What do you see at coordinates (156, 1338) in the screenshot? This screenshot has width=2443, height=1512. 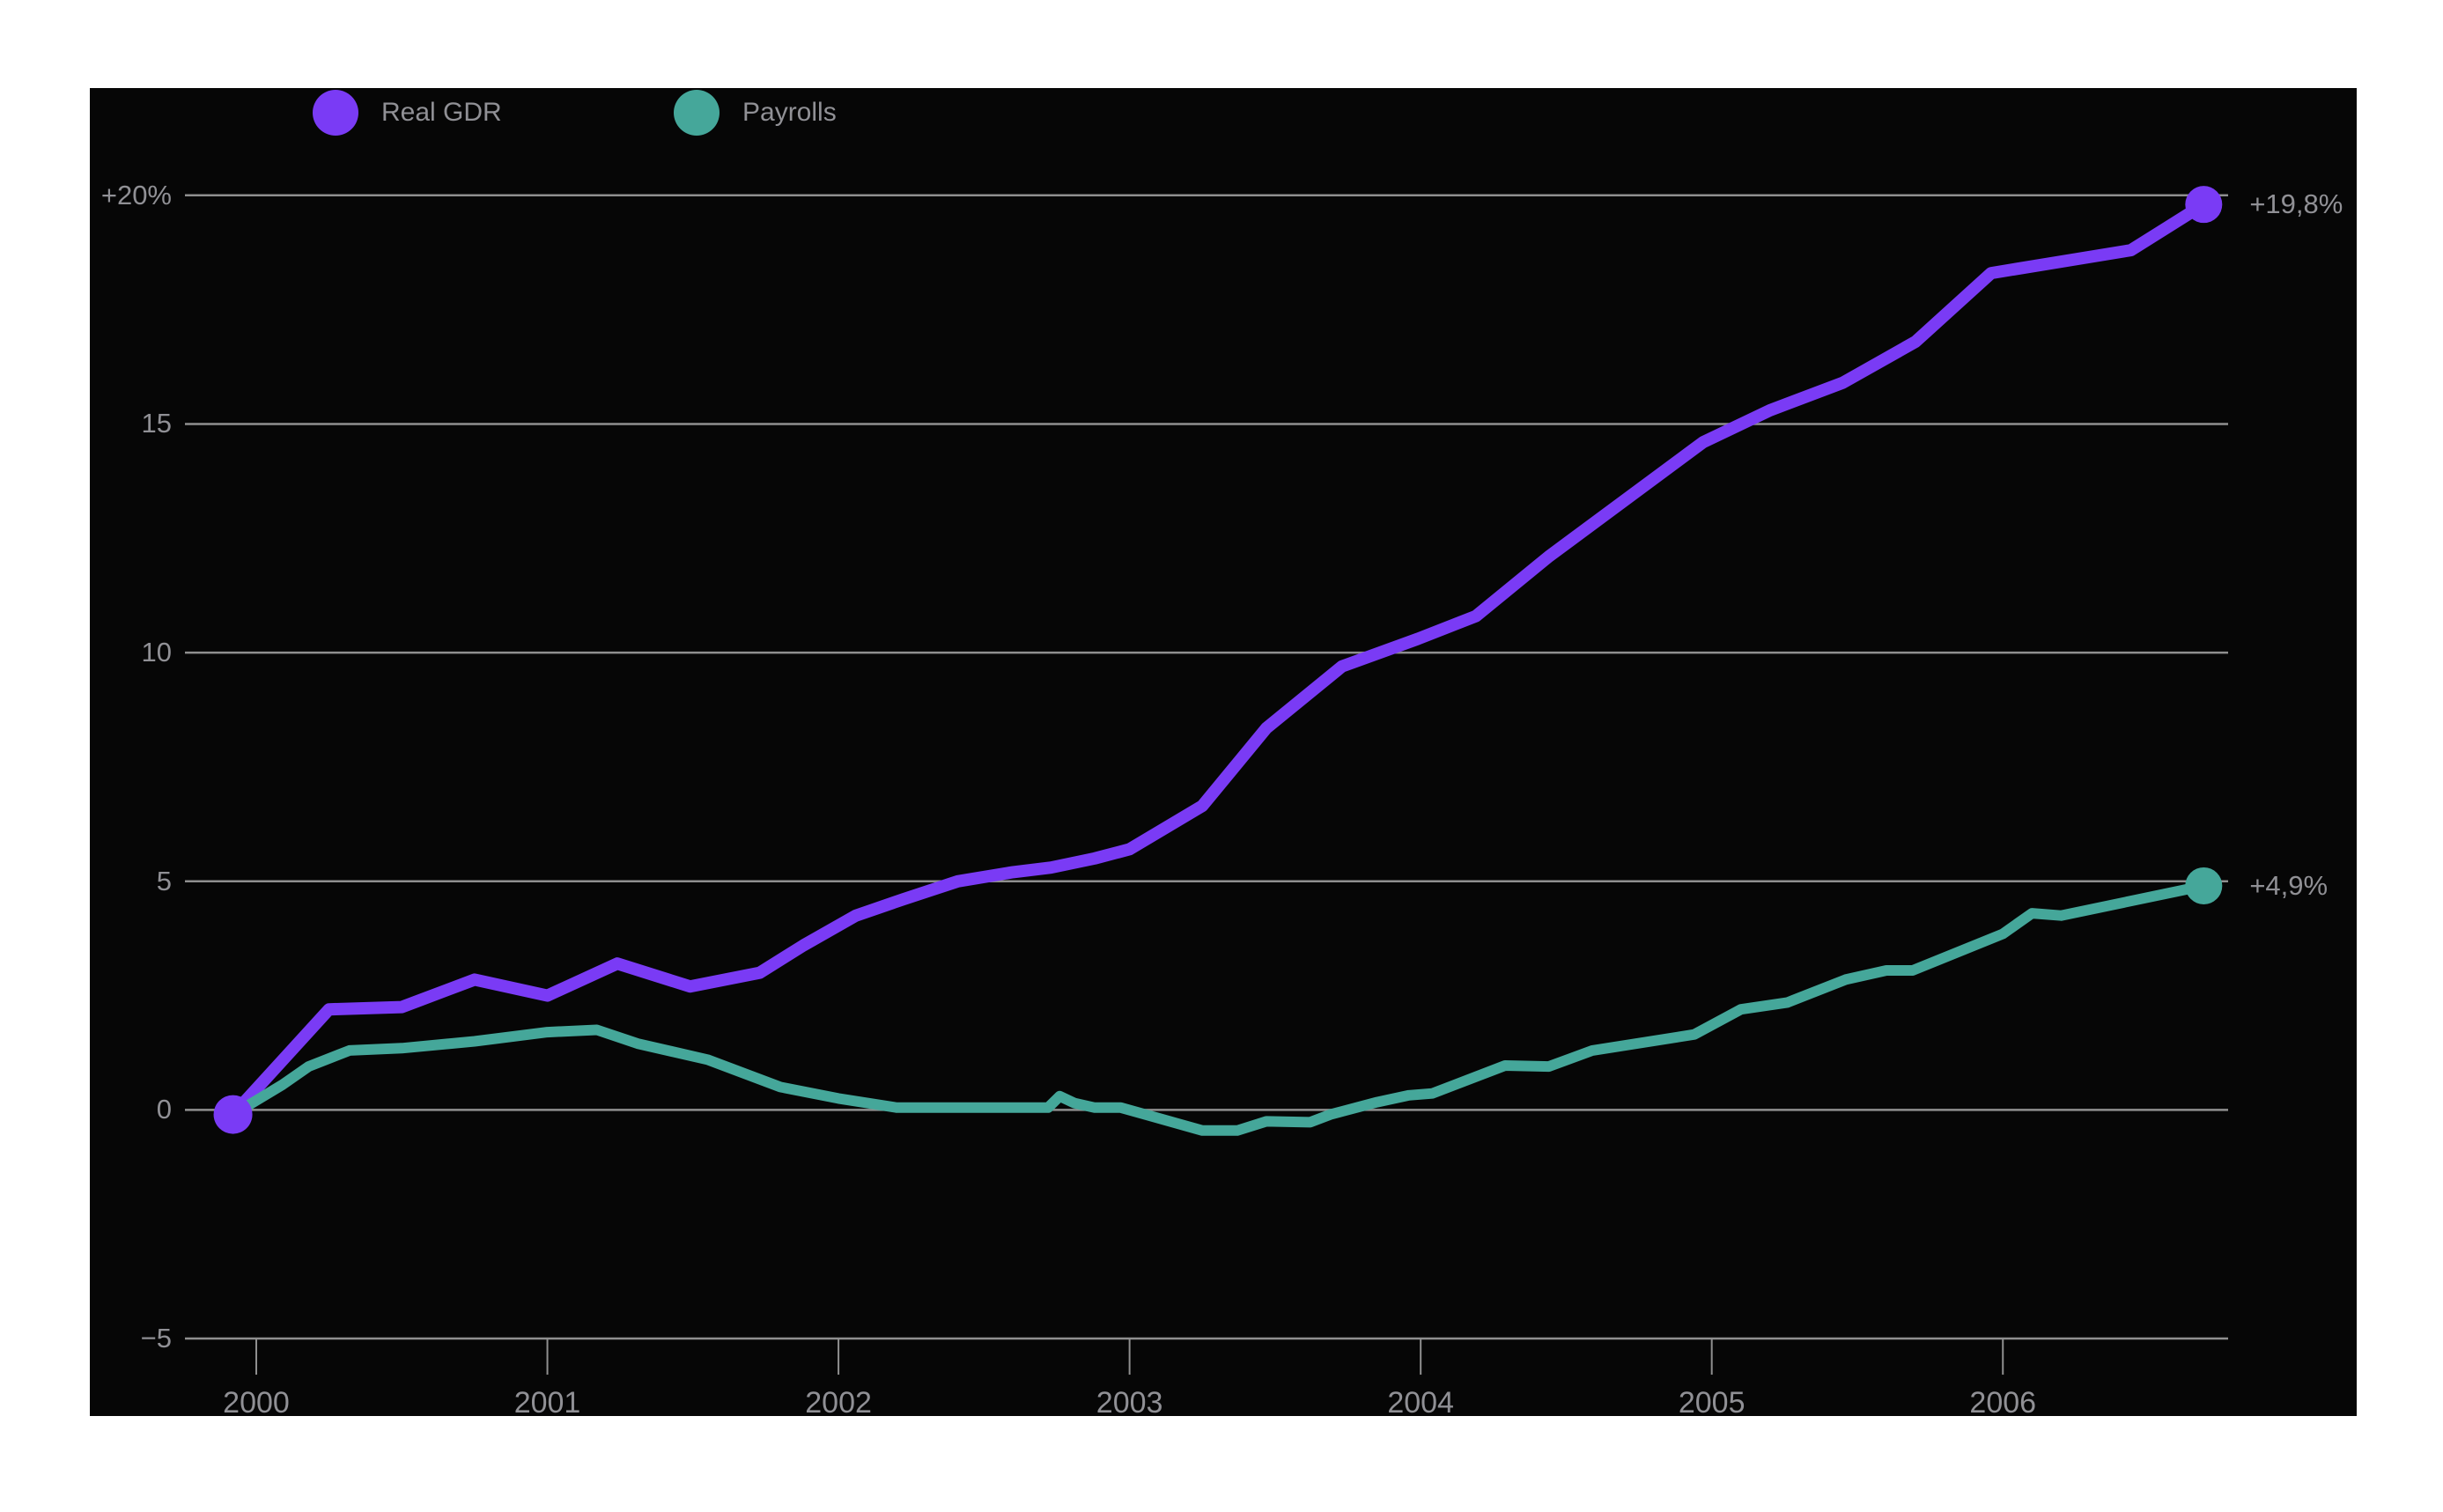 I see `y-axis-label--5: −5` at bounding box center [156, 1338].